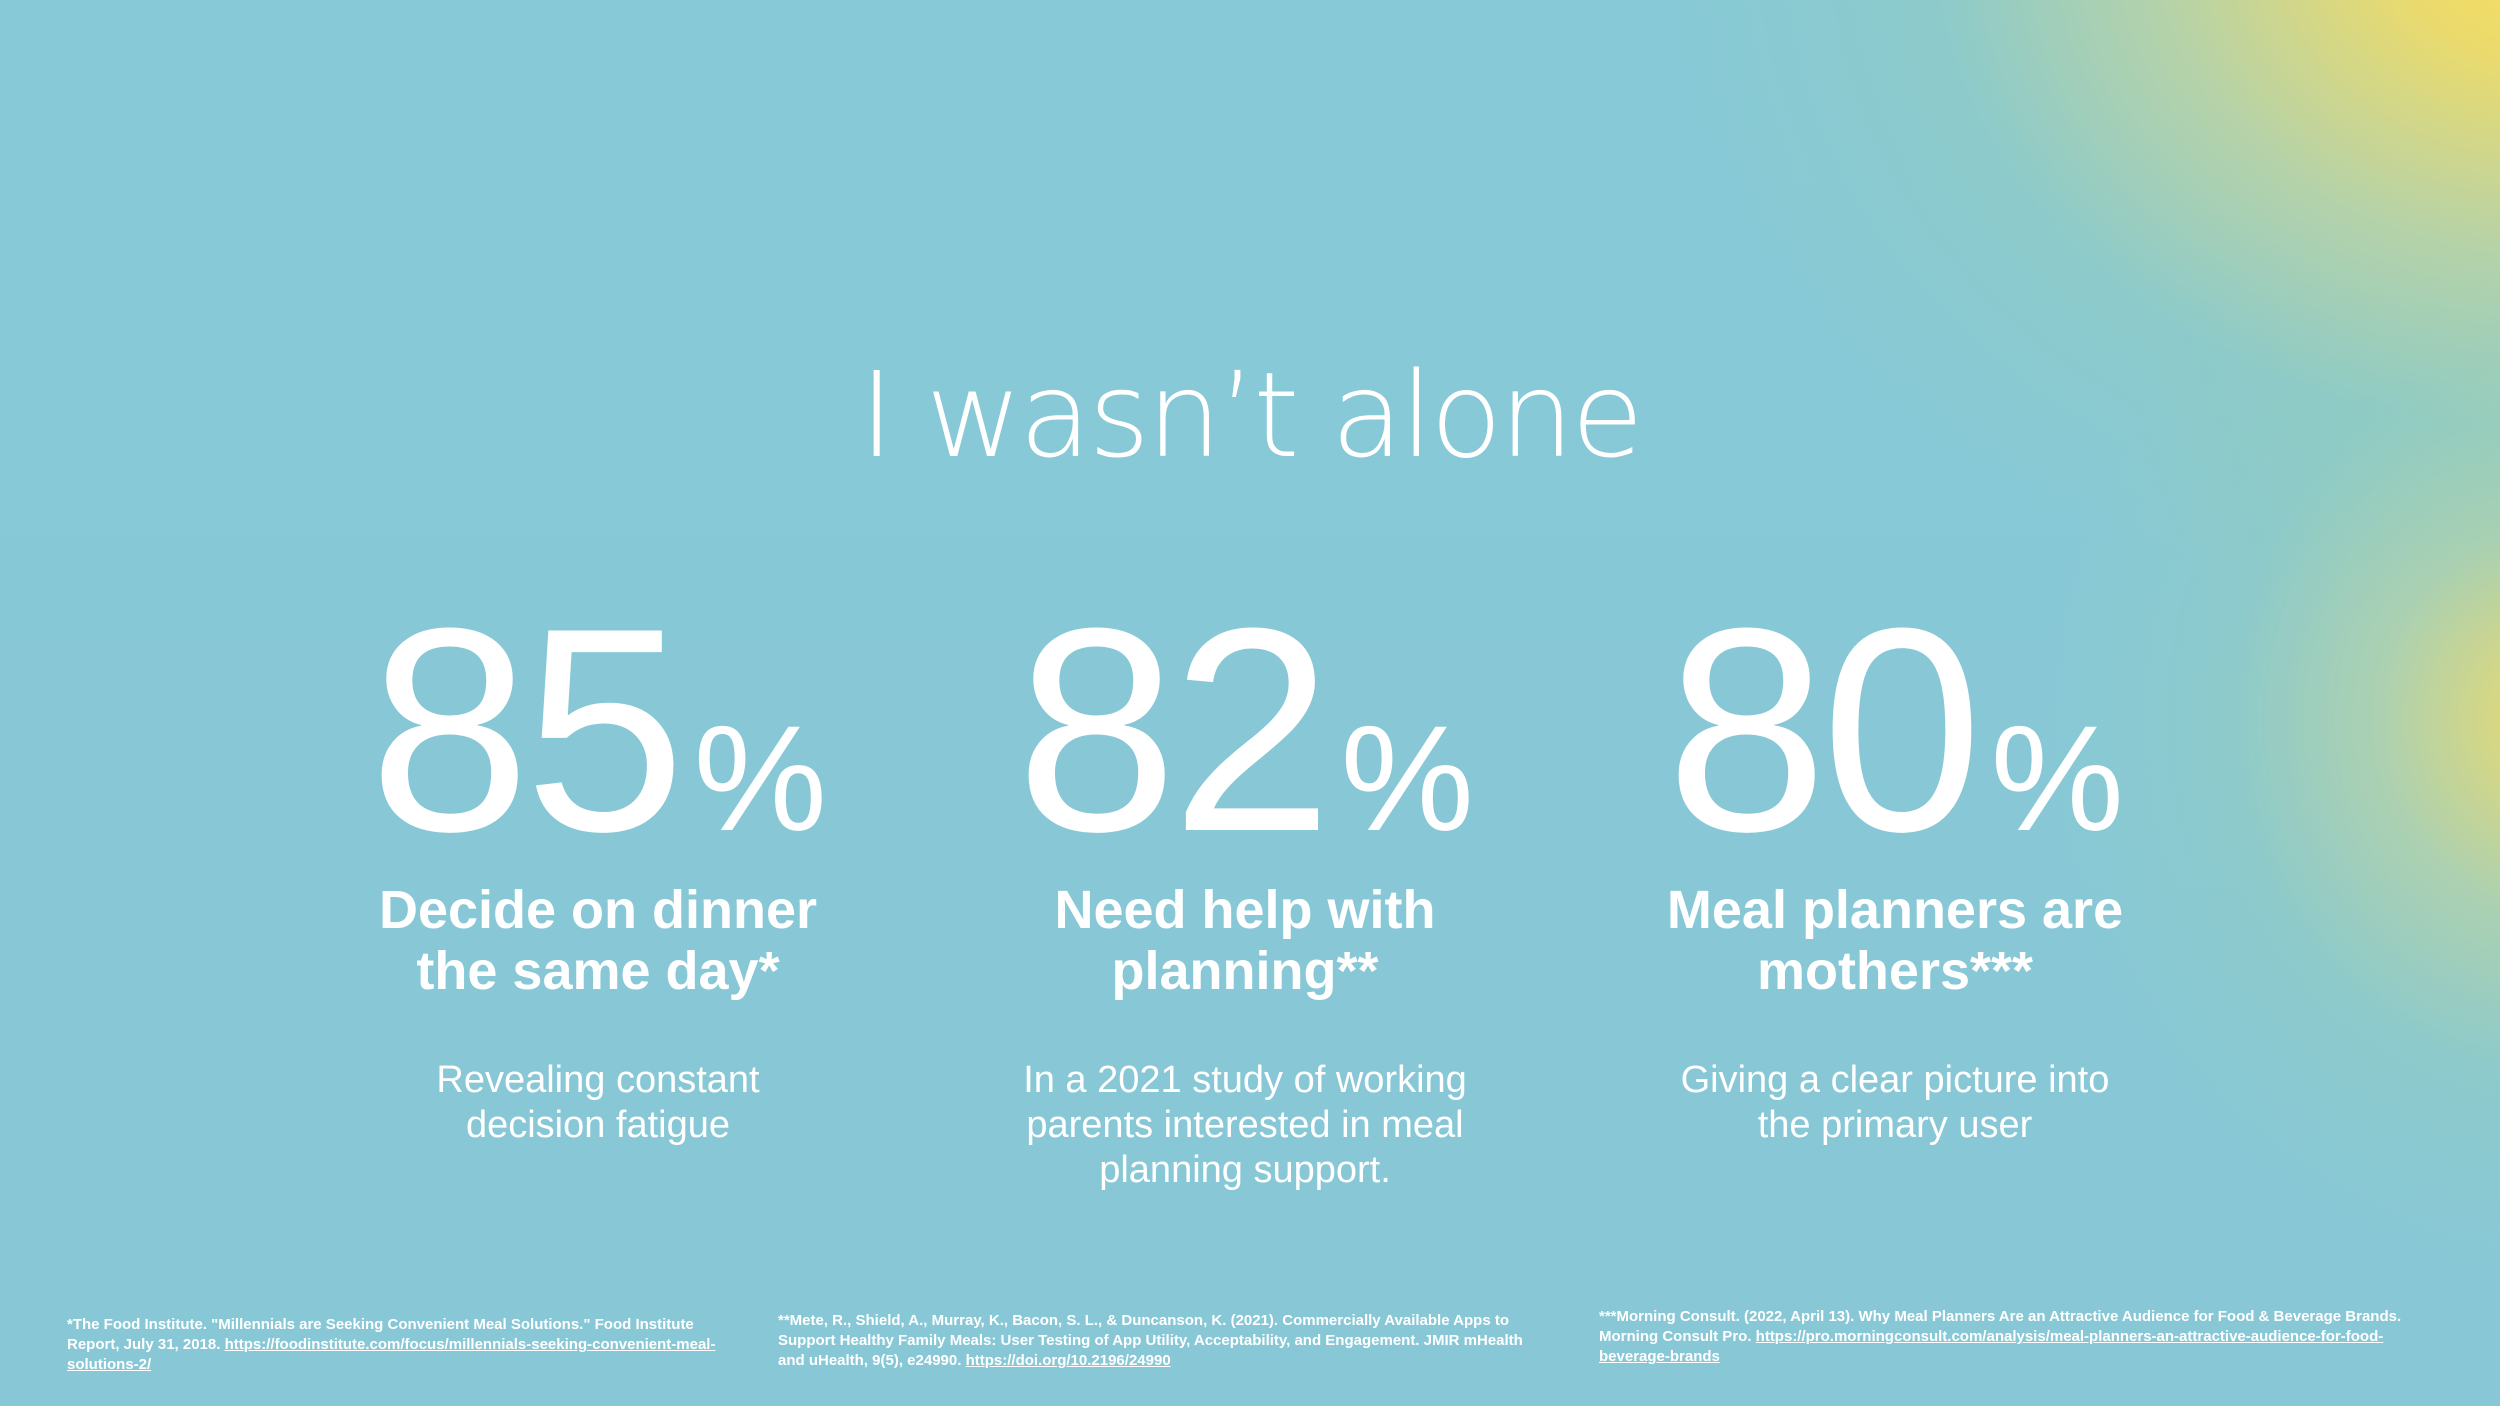 The image size is (2500, 1406). What do you see at coordinates (1895, 1125) in the screenshot?
I see `stat-description-line: the primary user` at bounding box center [1895, 1125].